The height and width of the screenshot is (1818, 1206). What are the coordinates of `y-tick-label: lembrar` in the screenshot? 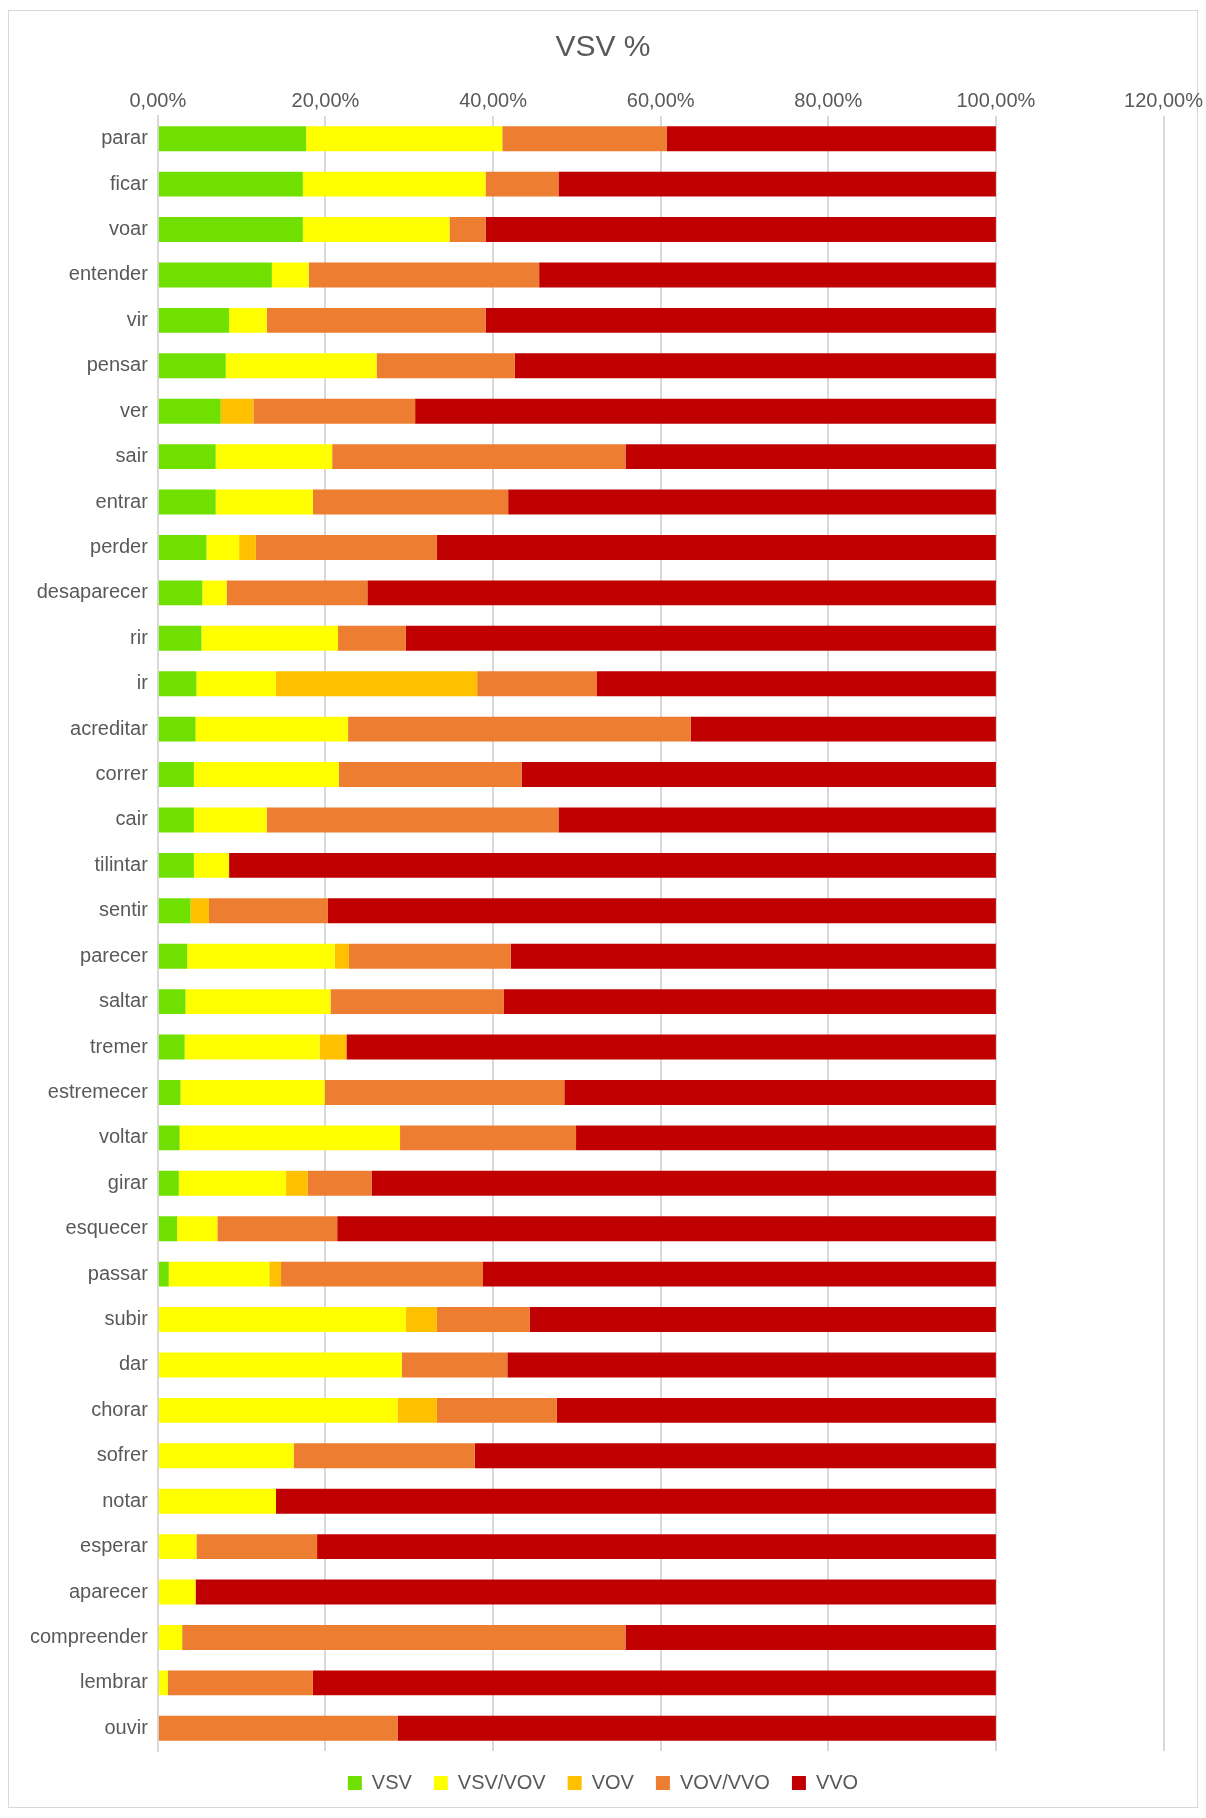 It's located at (114, 1681).